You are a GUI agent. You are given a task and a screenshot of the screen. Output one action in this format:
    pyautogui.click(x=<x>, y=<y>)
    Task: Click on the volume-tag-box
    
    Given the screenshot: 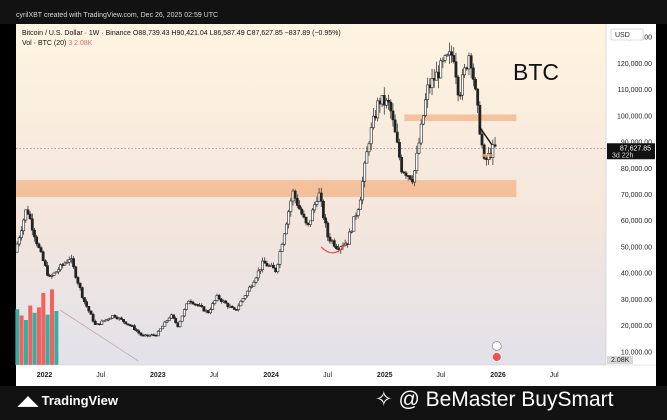 What is the action you would take?
    pyautogui.click(x=620, y=360)
    